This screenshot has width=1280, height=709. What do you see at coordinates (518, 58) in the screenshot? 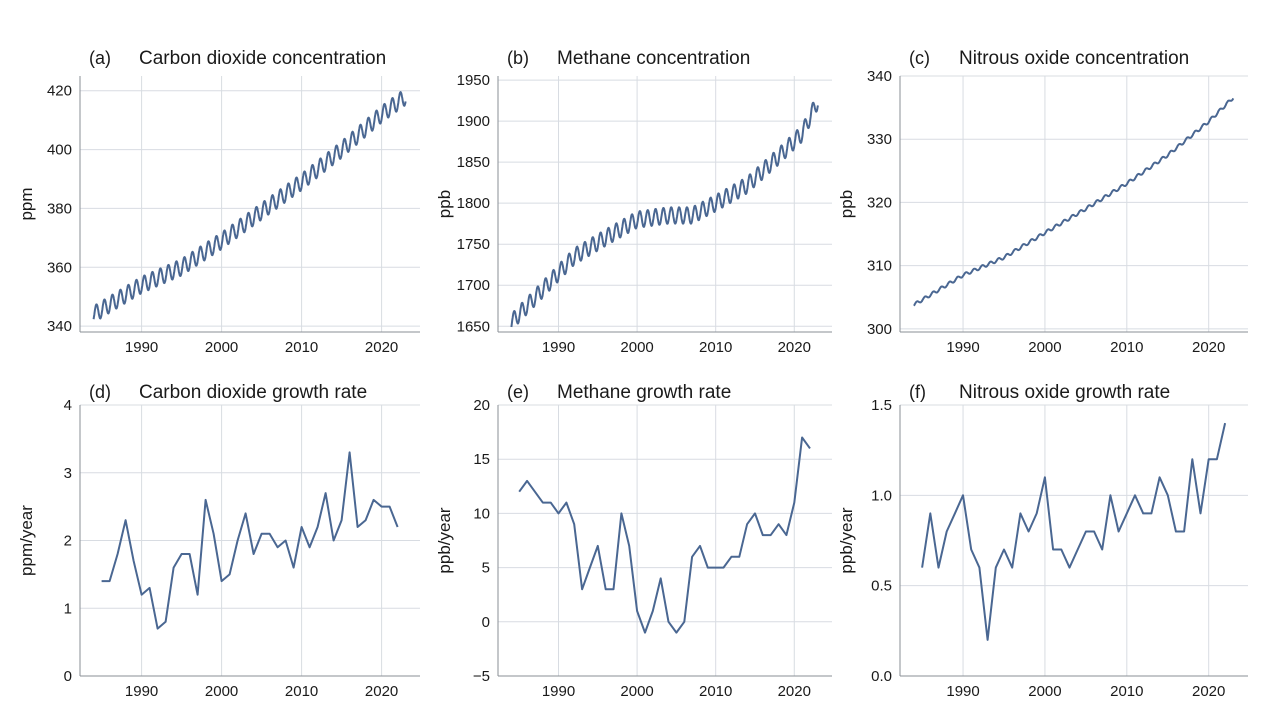
I see `panel-letter: (b)` at bounding box center [518, 58].